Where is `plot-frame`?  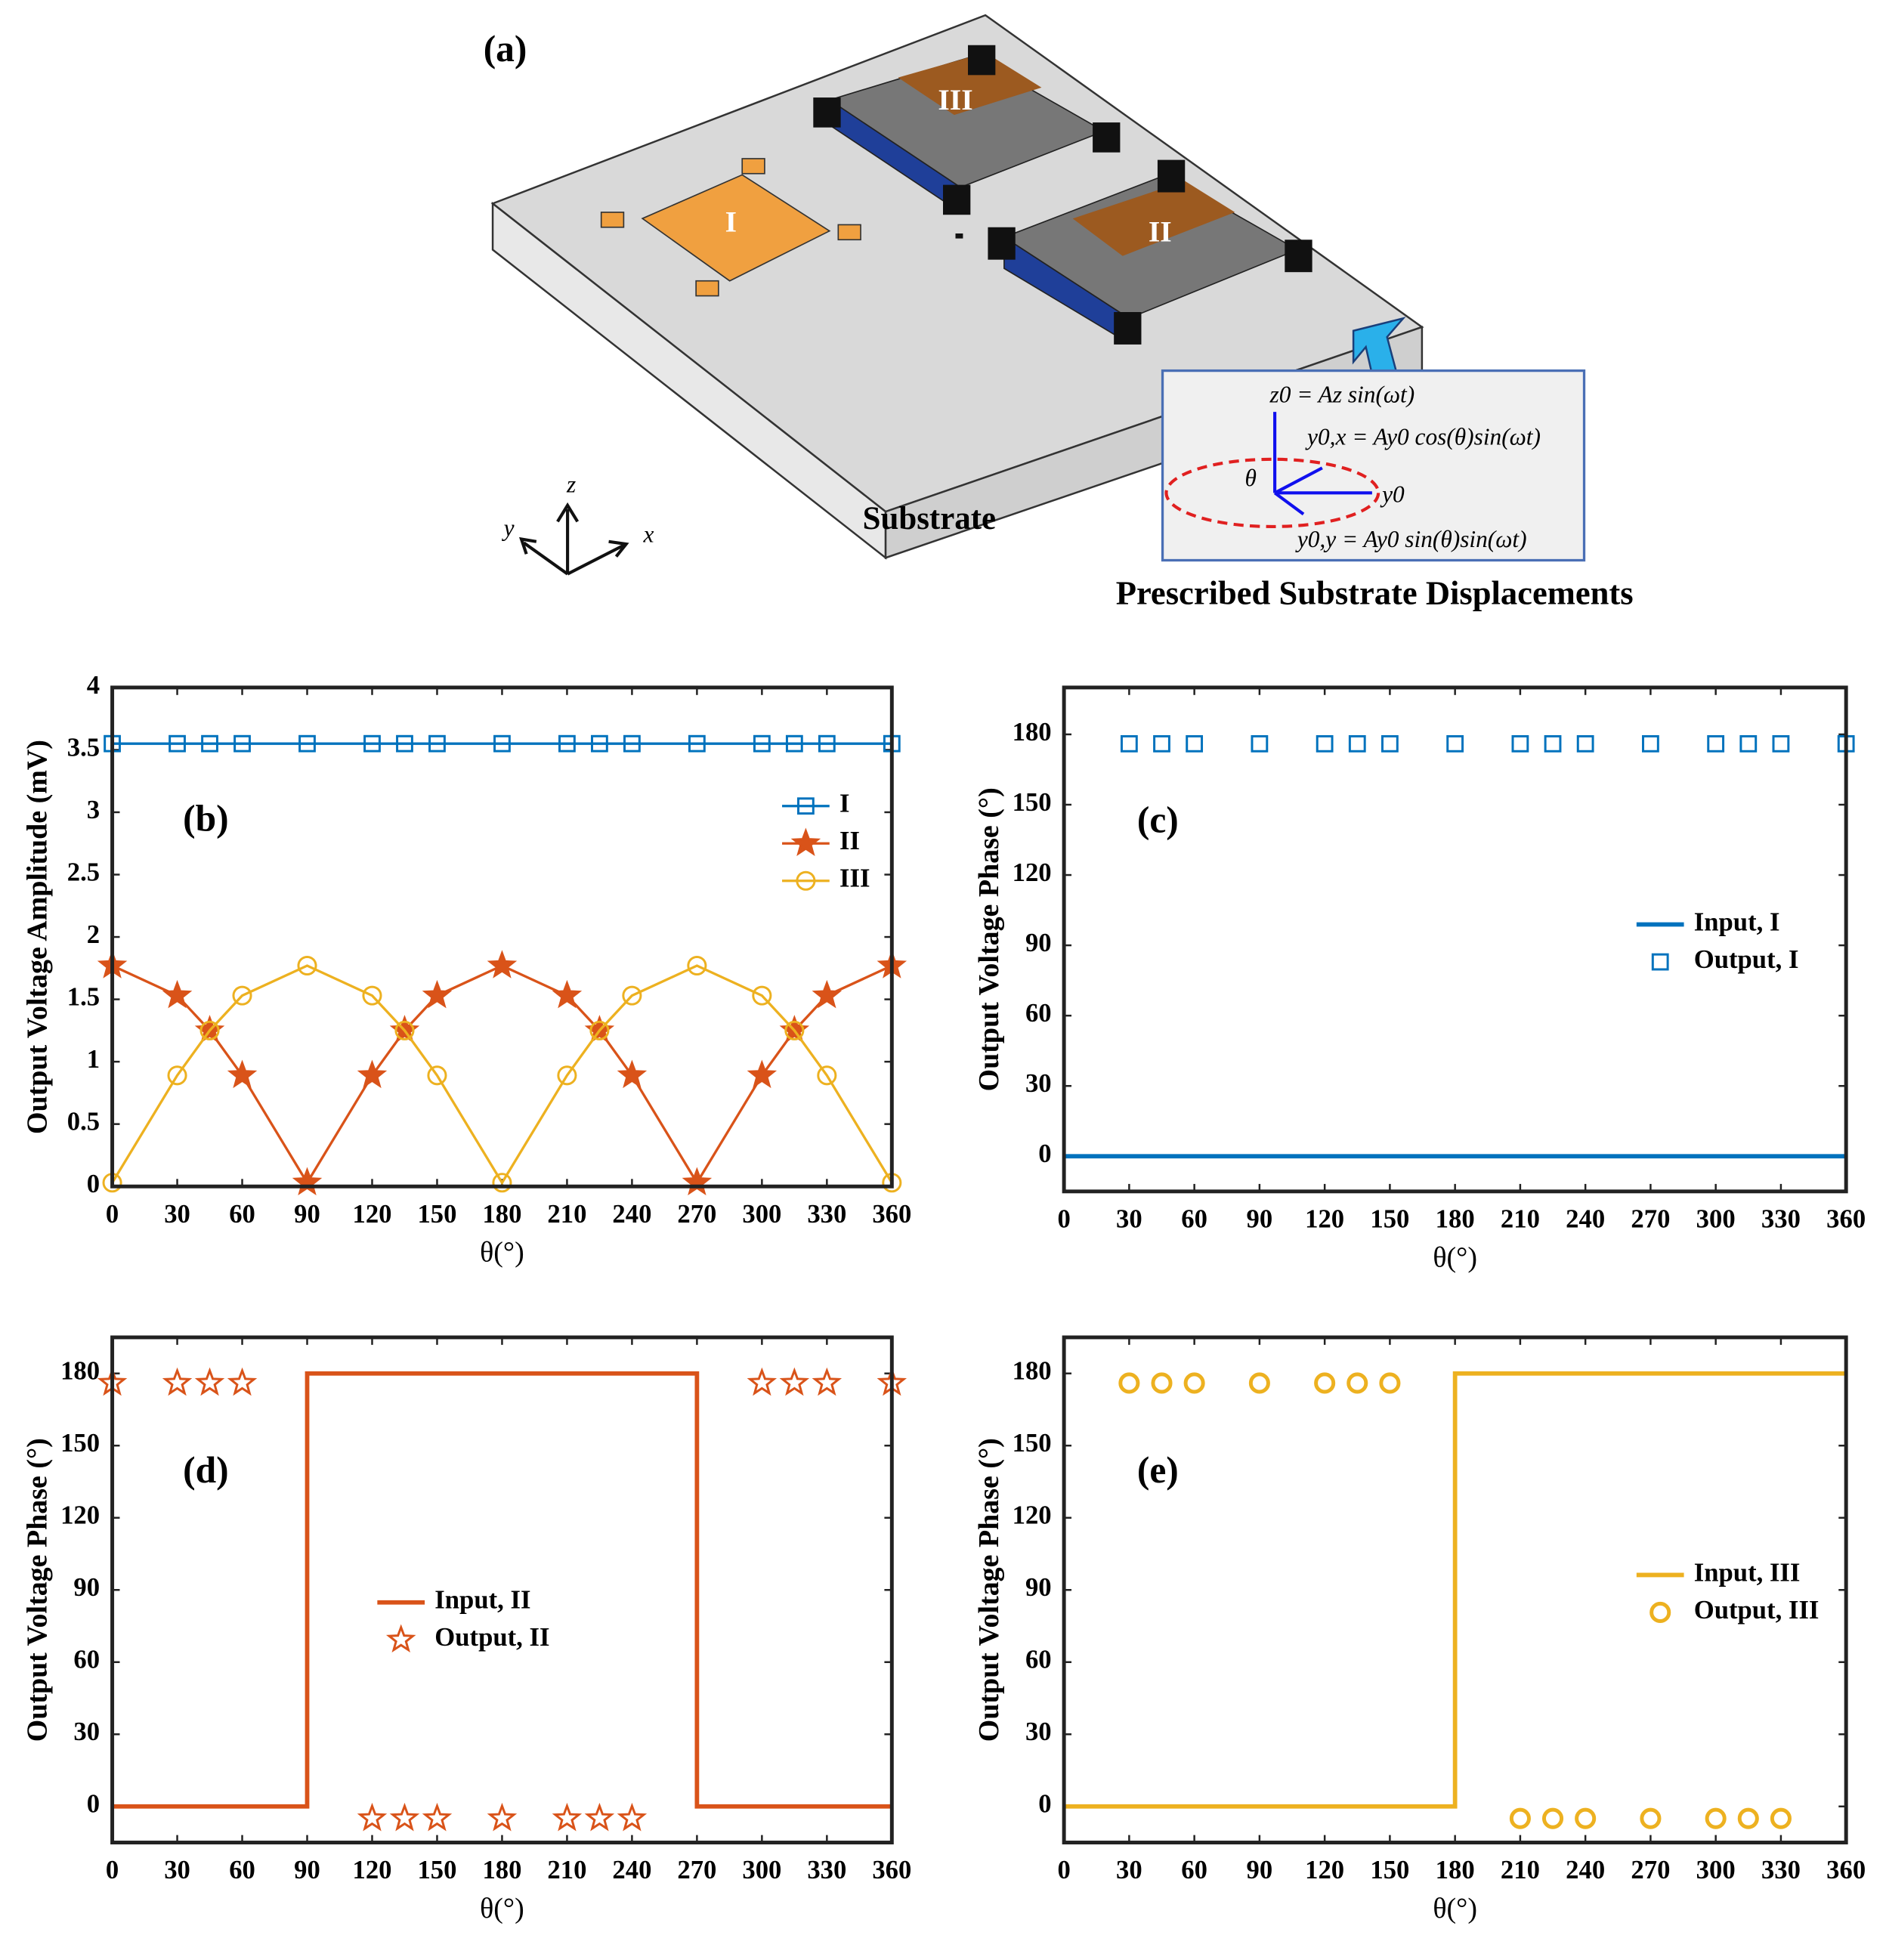
plot-frame is located at coordinates (502, 1589).